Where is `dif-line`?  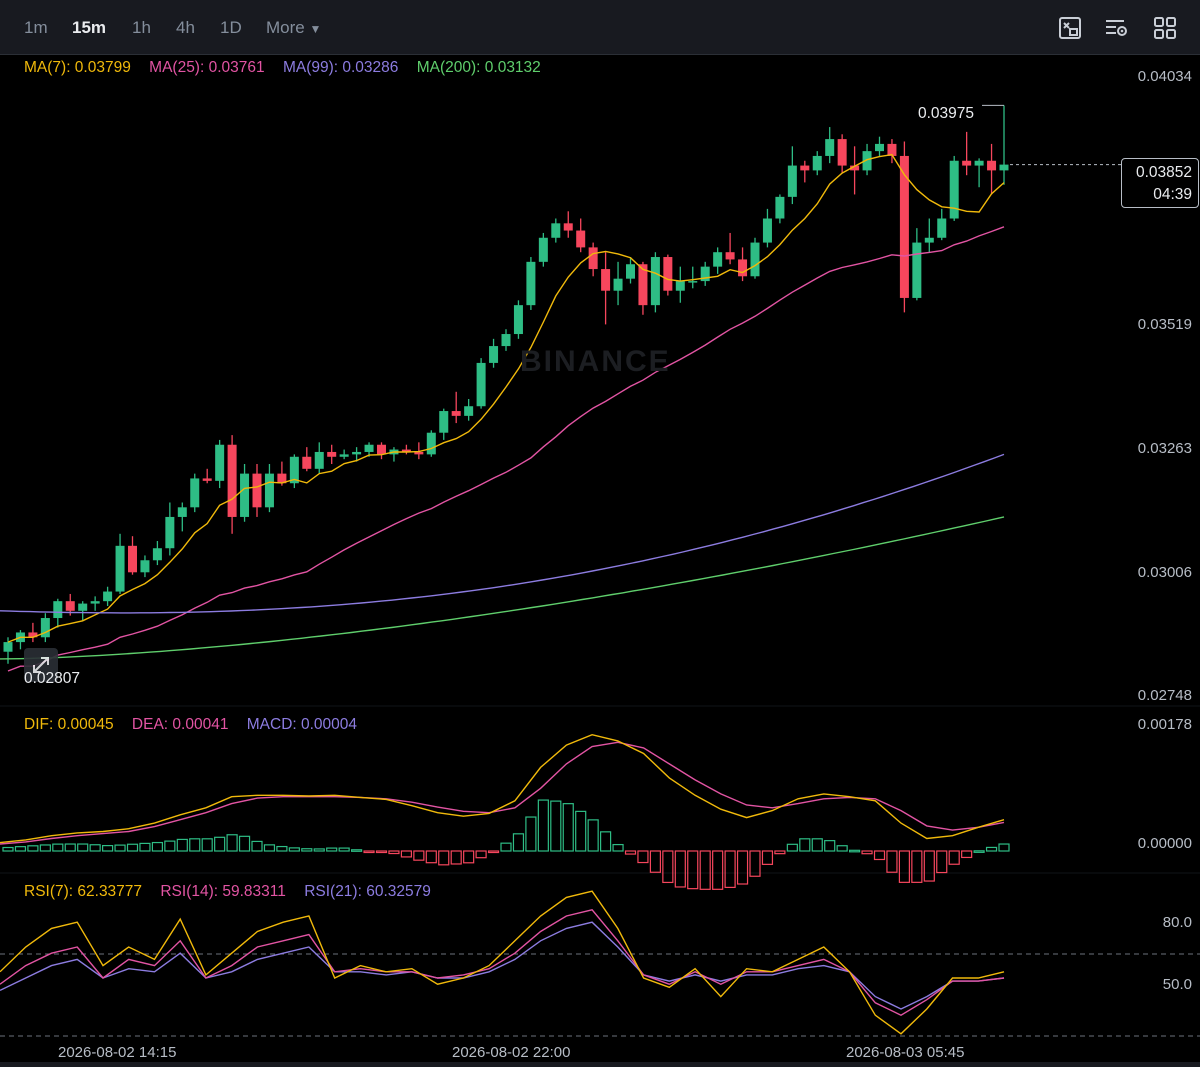
dif-line is located at coordinates (502, 788).